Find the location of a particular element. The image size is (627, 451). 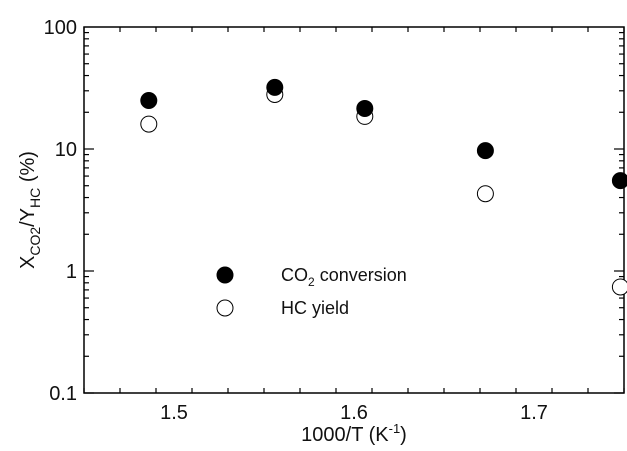

x-axis-title-sup: -1 is located at coordinates (395, 428).